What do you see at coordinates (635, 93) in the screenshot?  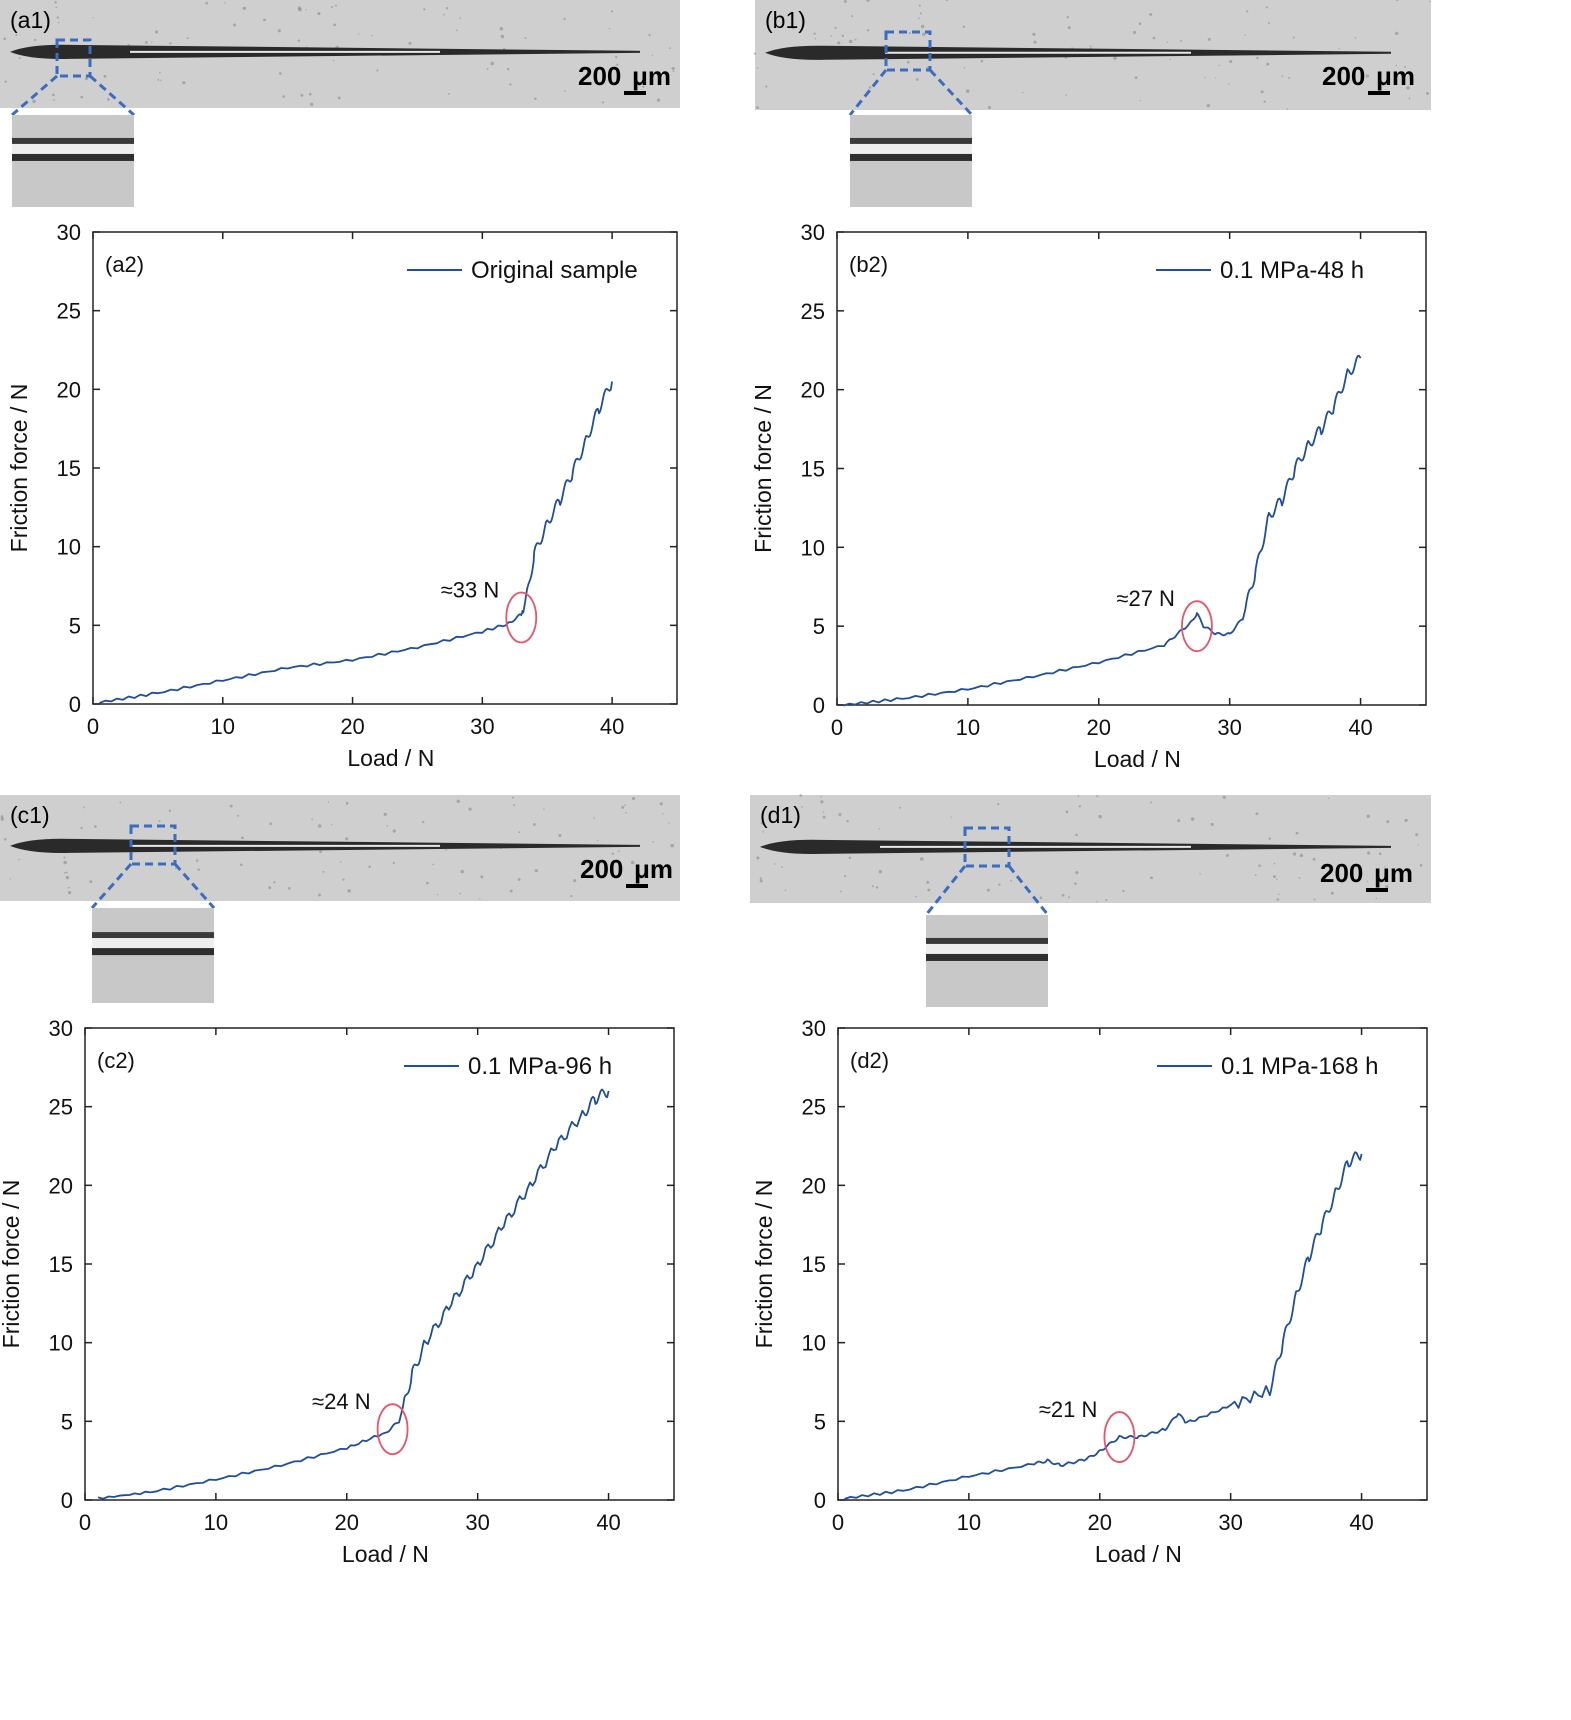 I see `scale-bar` at bounding box center [635, 93].